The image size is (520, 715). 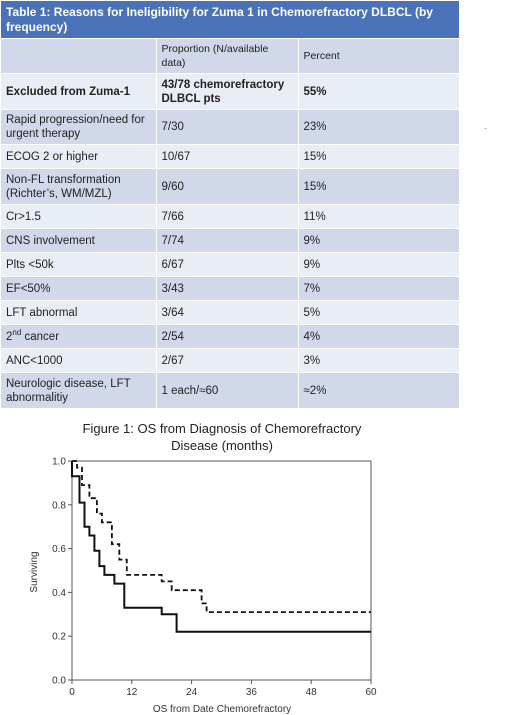 I want to click on survival-curve-solid, so click(x=221, y=547).